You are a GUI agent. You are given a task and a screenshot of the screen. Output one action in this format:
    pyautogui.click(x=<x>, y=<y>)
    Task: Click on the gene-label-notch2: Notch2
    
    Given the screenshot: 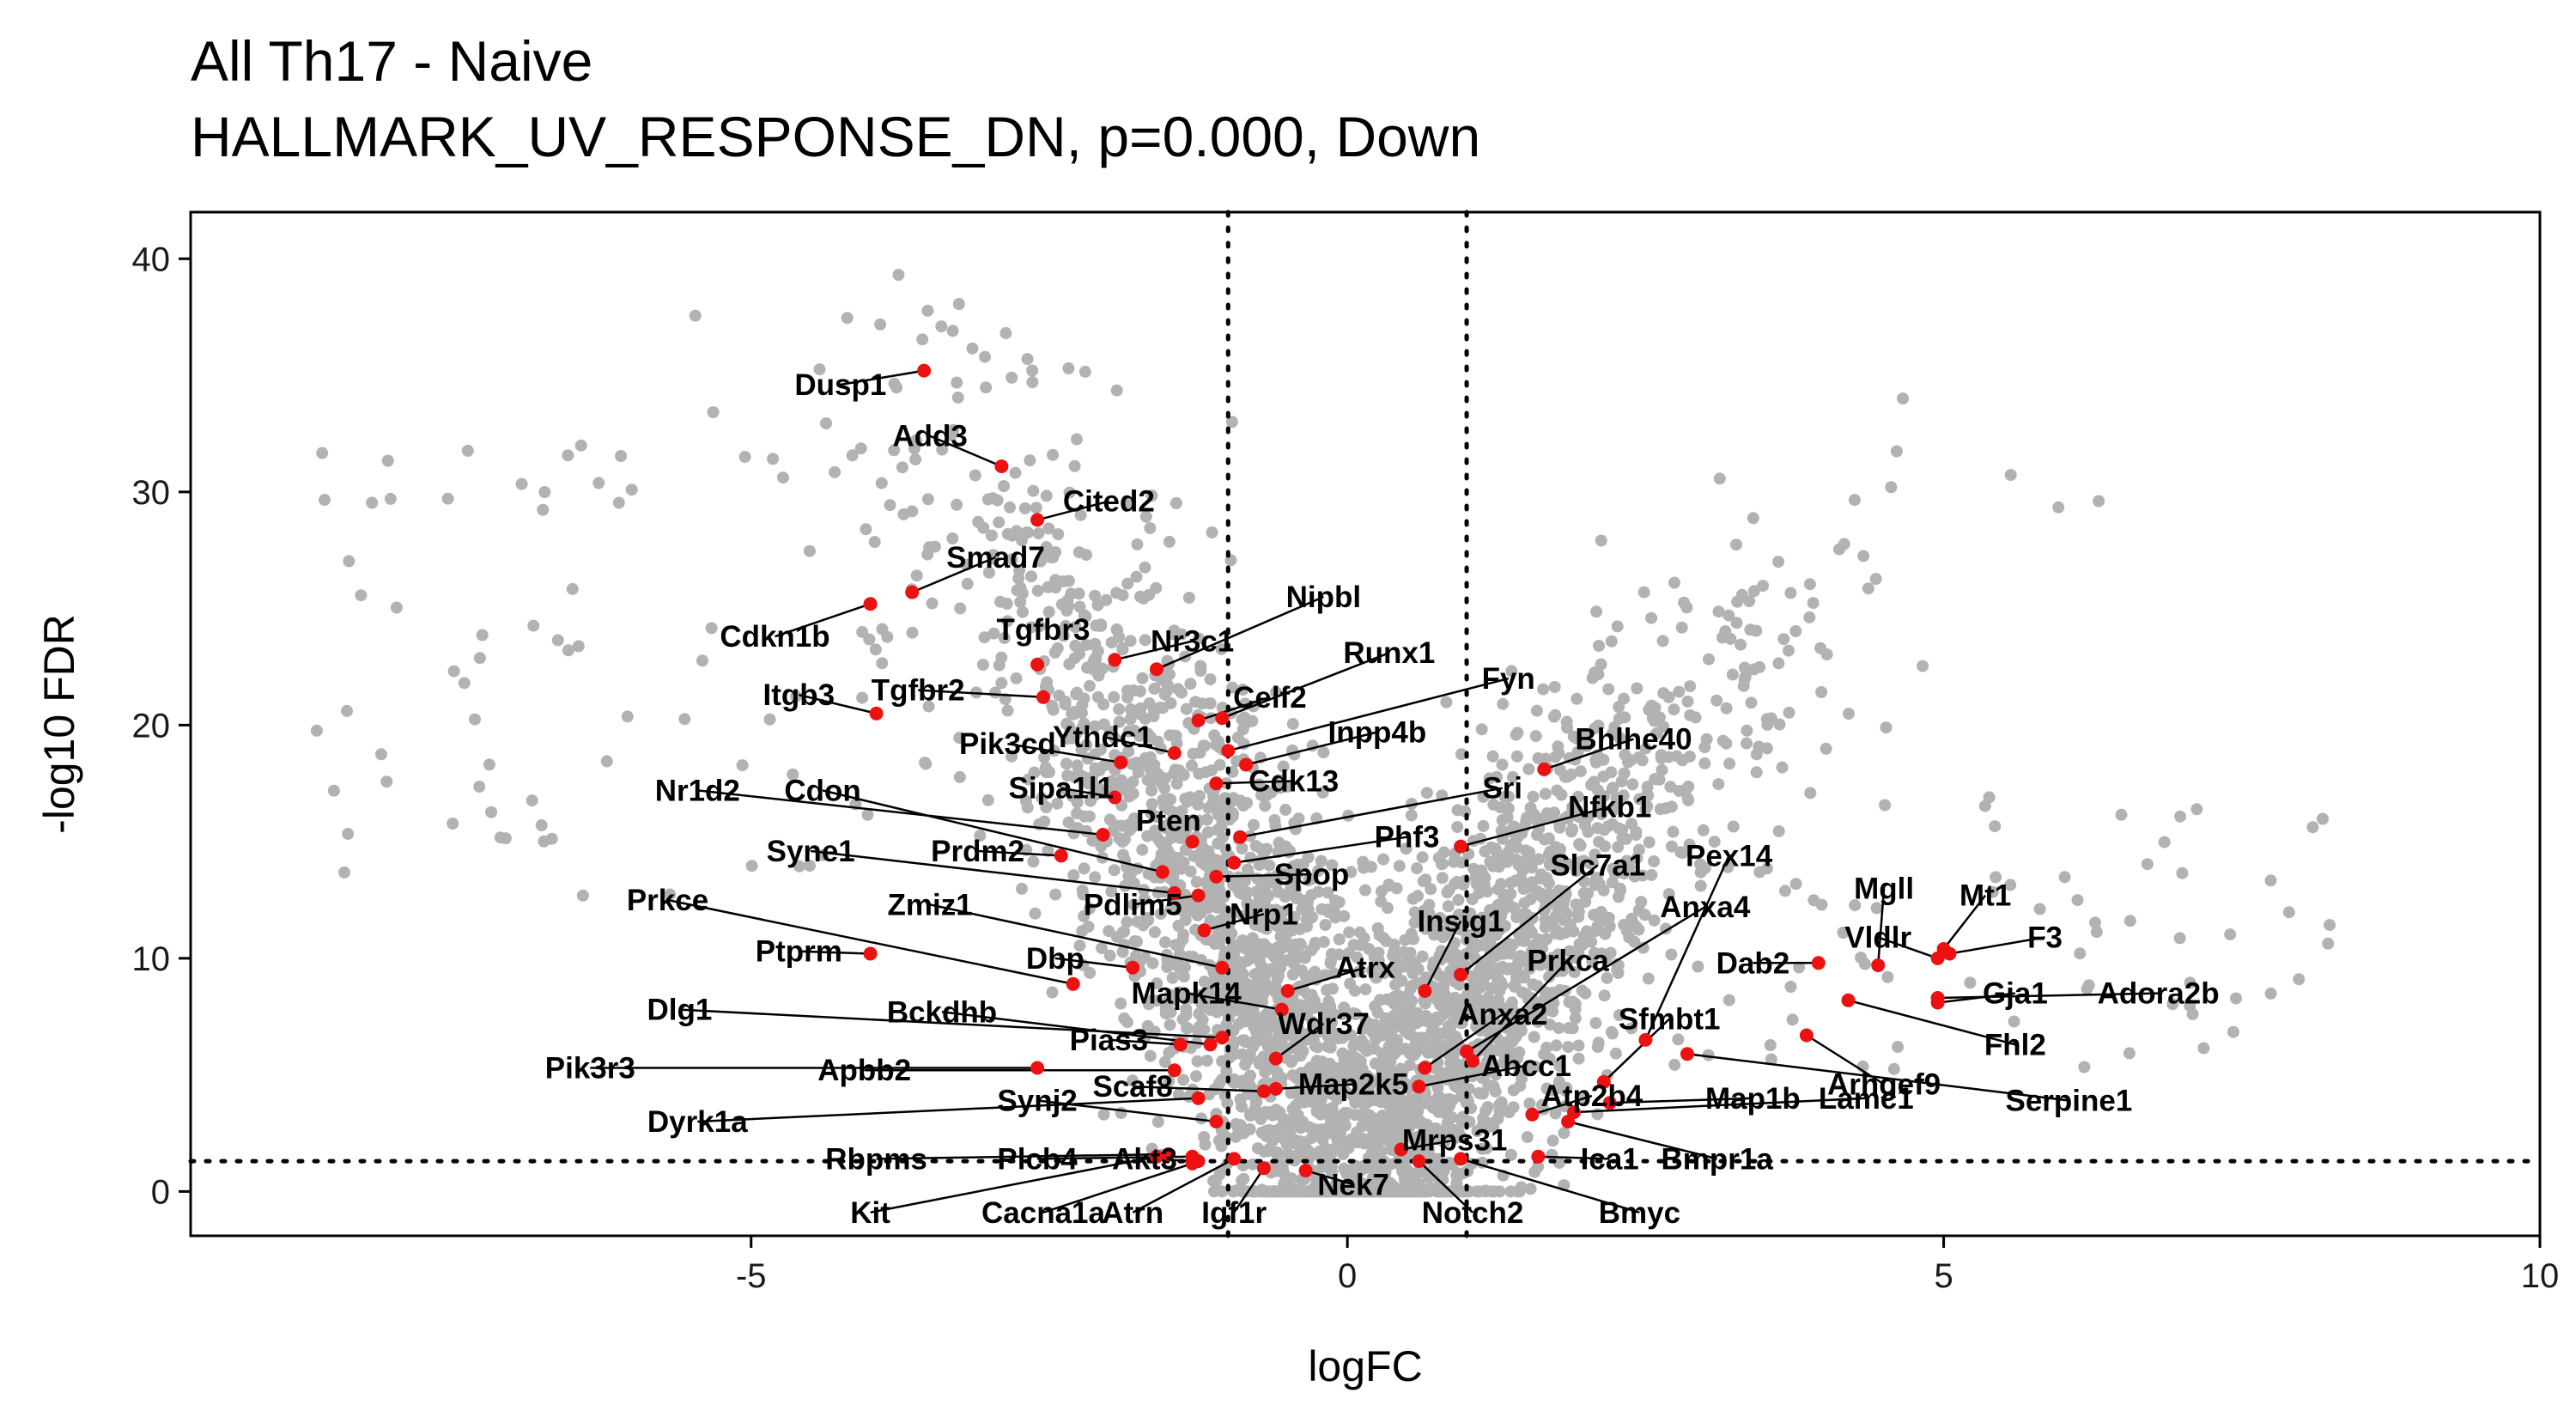 What is the action you would take?
    pyautogui.click(x=1473, y=1213)
    